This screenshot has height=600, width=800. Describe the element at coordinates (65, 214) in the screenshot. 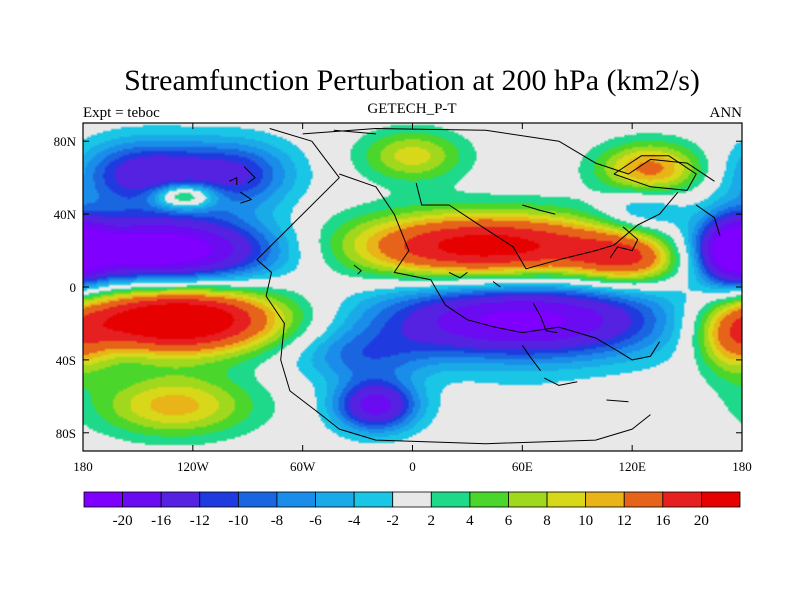

I see `y-tick-label: 40N` at that location.